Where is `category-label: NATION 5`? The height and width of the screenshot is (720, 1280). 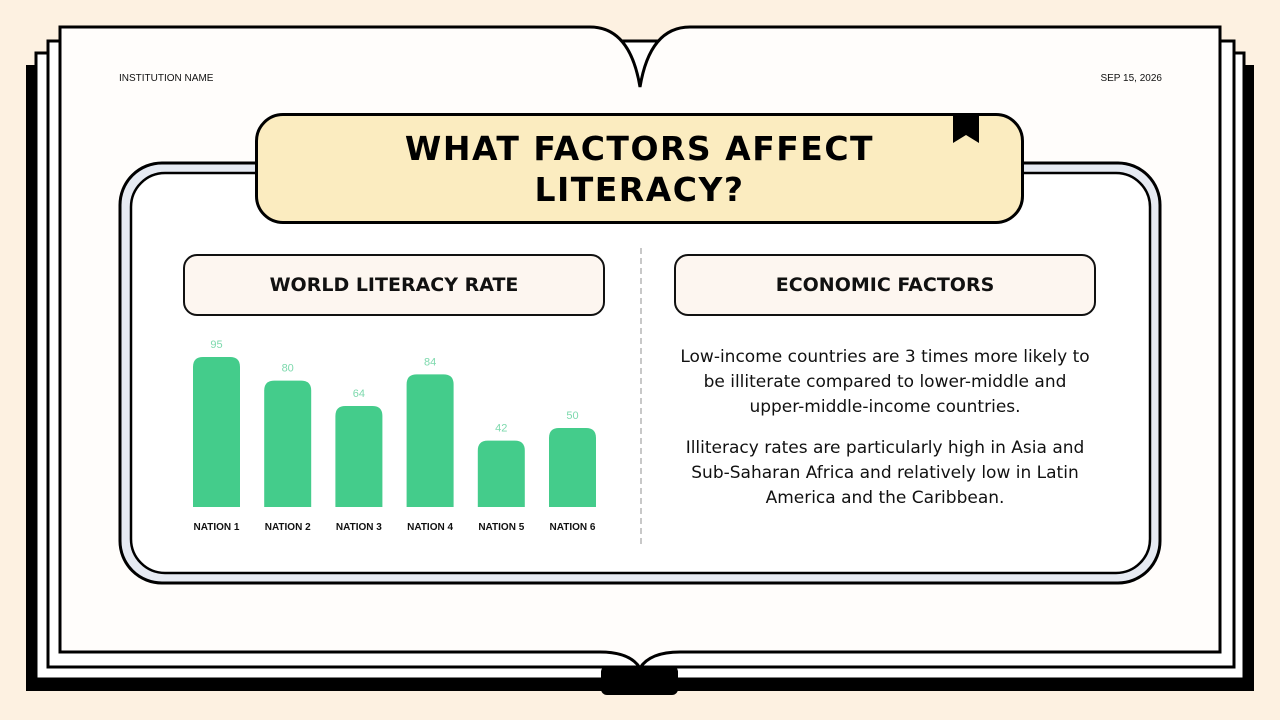
category-label: NATION 5 is located at coordinates (501, 527).